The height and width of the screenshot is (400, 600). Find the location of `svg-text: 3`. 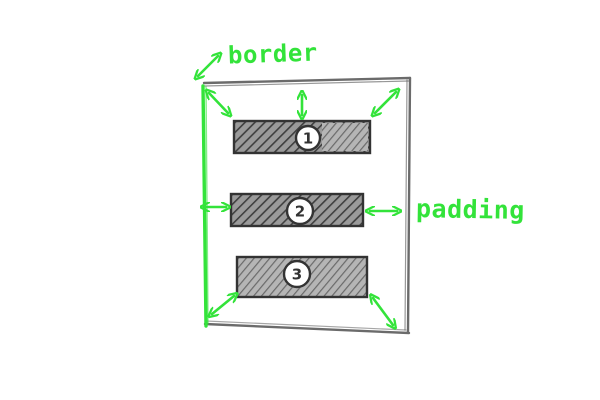

svg-text: 3 is located at coordinates (297, 275).